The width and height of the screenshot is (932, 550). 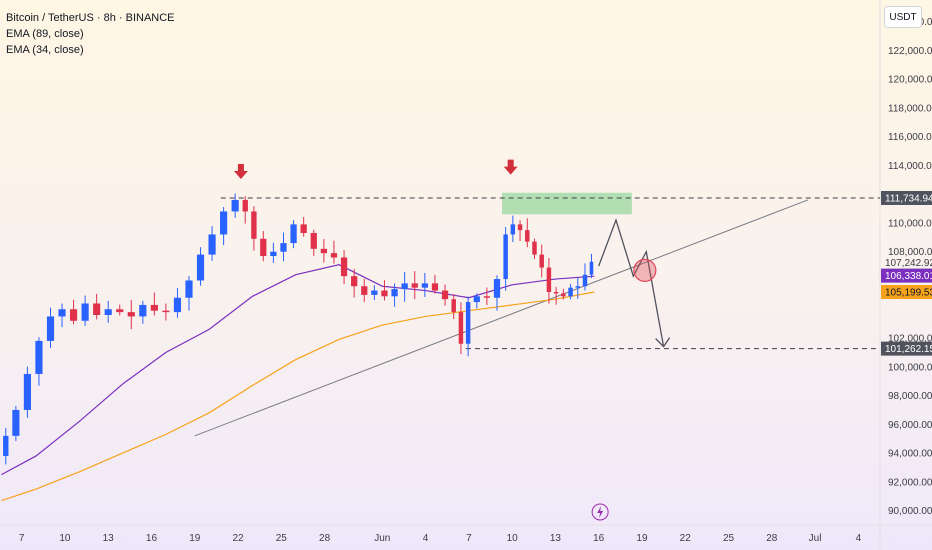 I want to click on projection-path, so click(x=631, y=282).